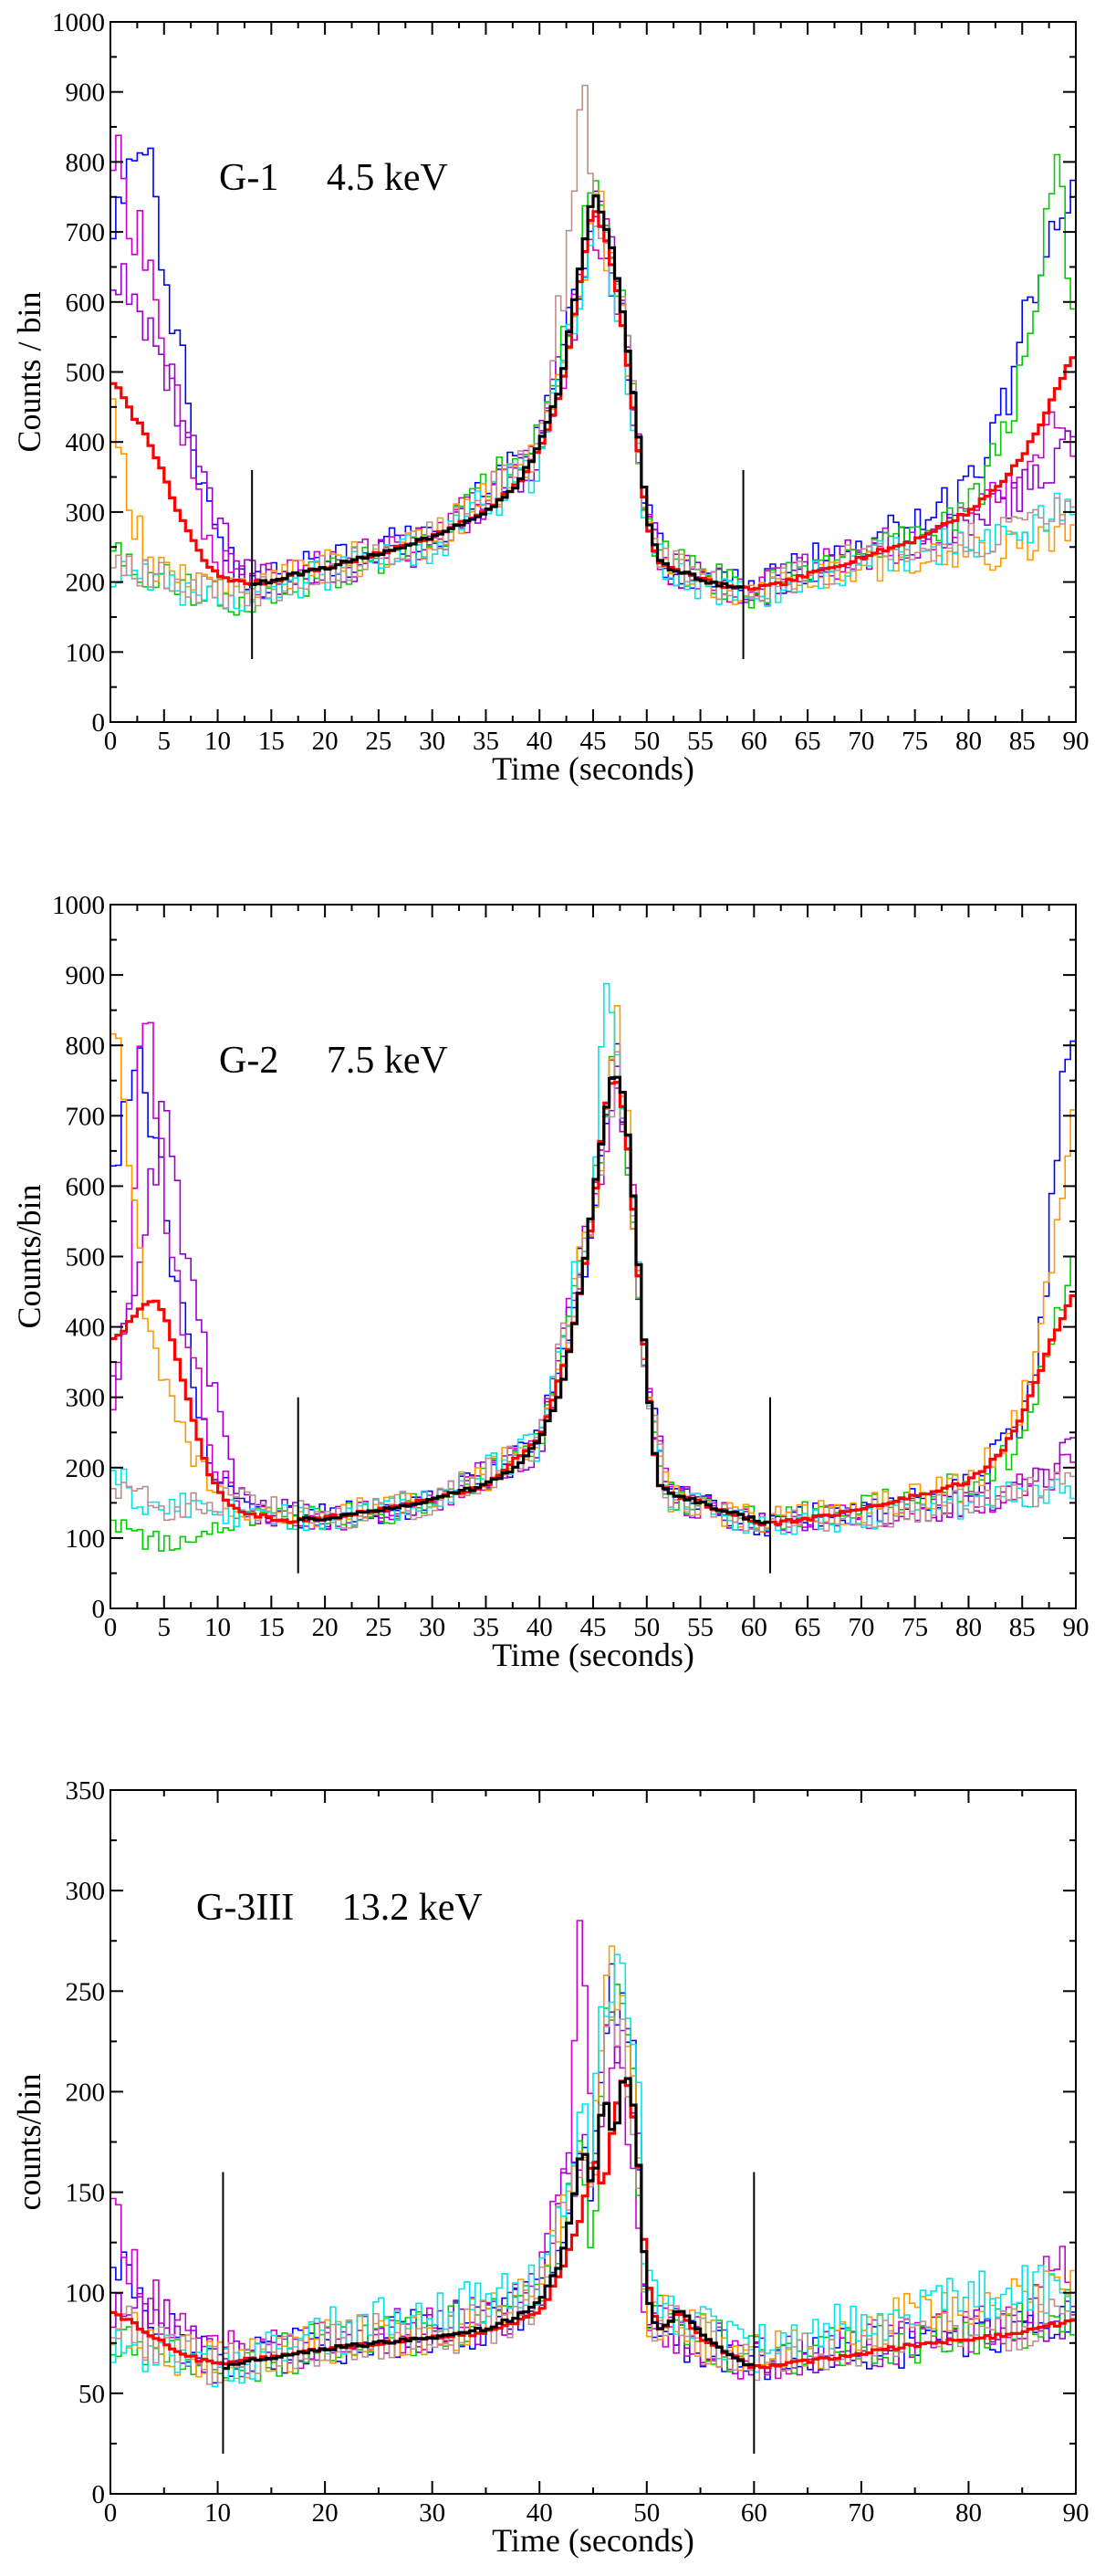 The height and width of the screenshot is (2576, 1095). Describe the element at coordinates (86, 1992) in the screenshot. I see `y-tick-label: 250` at that location.